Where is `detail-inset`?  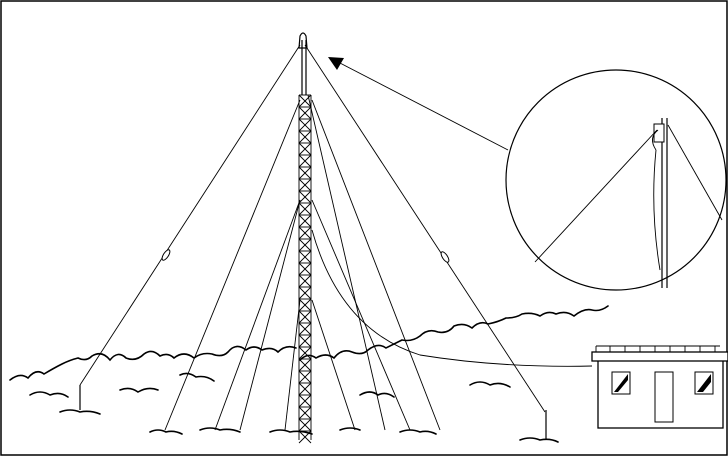
detail-inset is located at coordinates (616, 180).